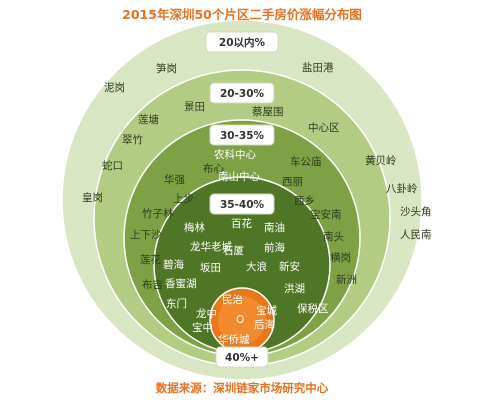 The width and height of the screenshot is (484, 420). I want to click on district-label: 车公庙, so click(306, 161).